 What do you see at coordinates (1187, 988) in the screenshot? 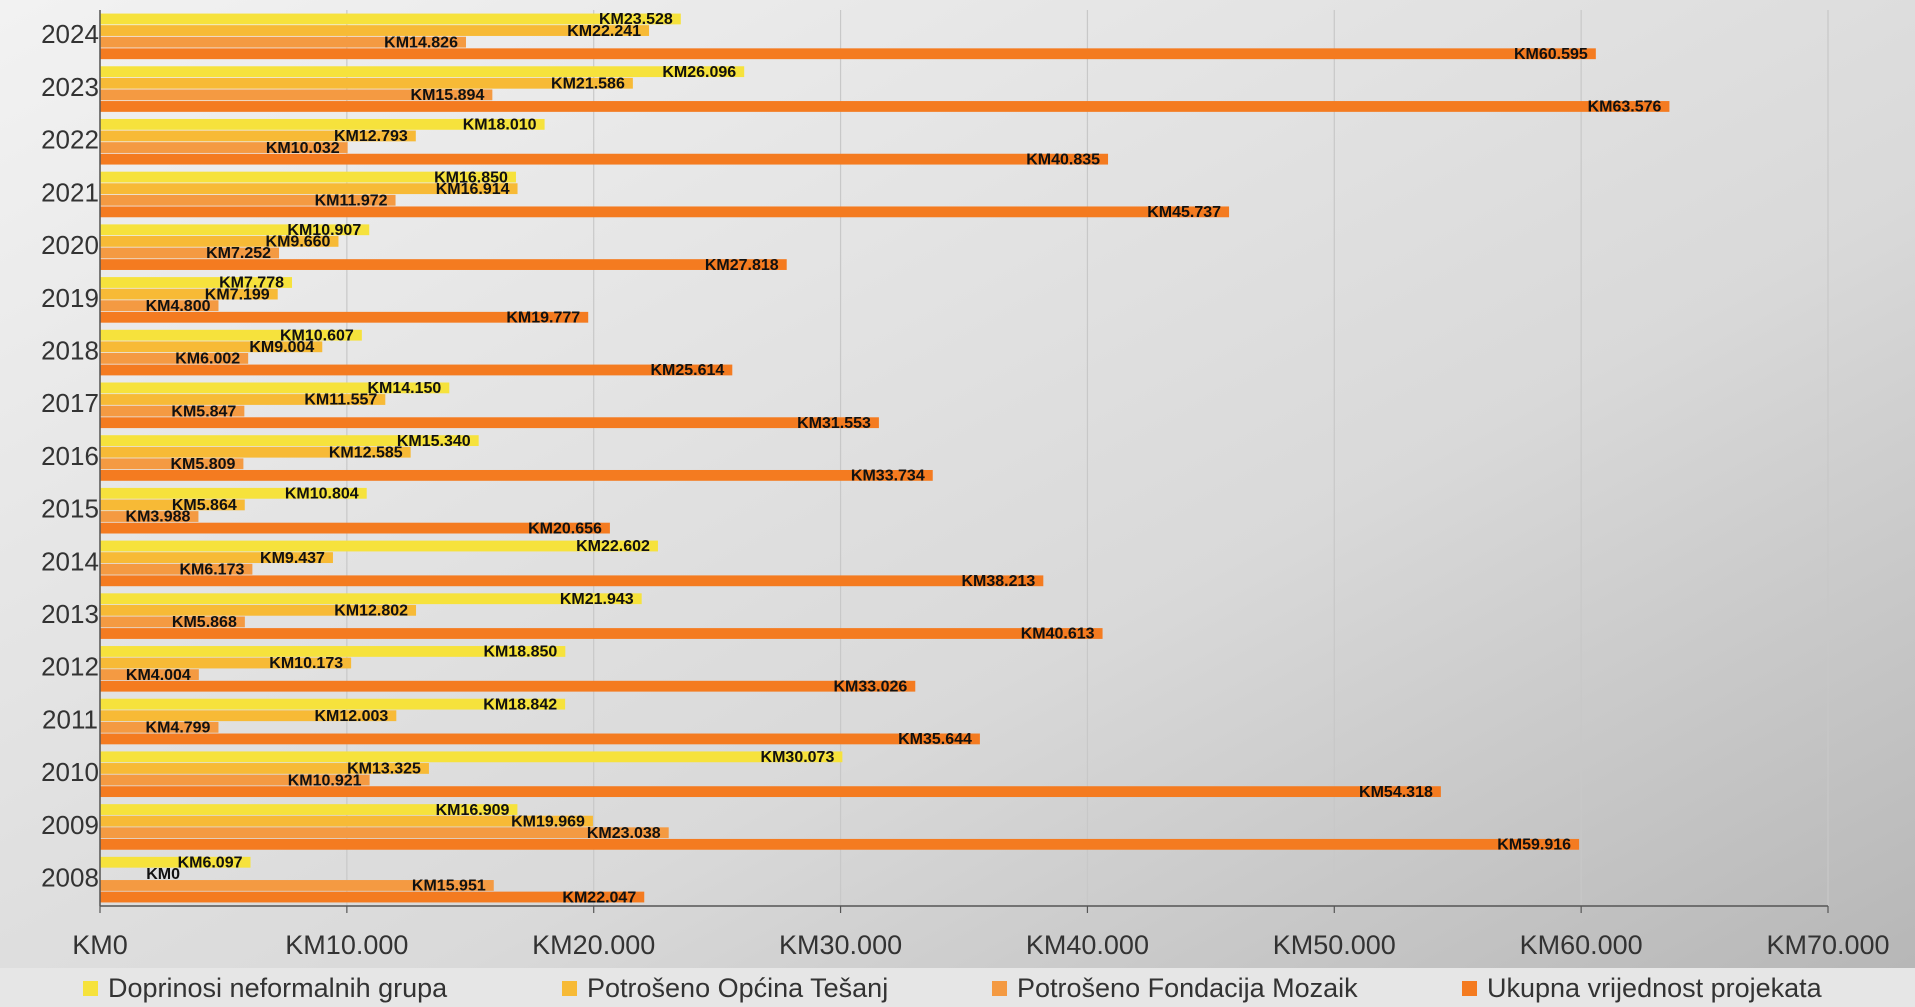
I see `legend-label: Potrošeno Fondacija Mozaik` at bounding box center [1187, 988].